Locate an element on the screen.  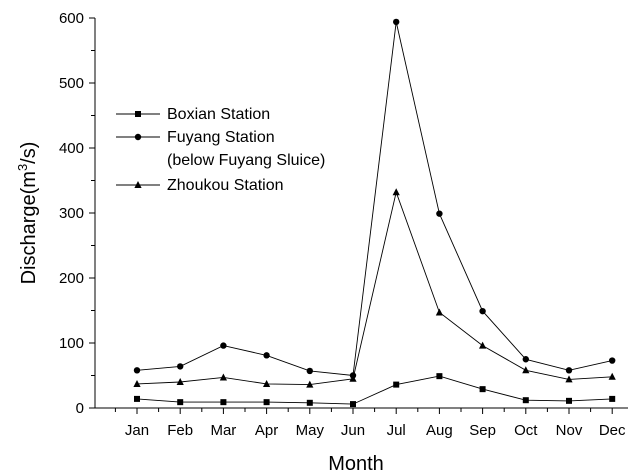
legend-label-fuyang: Fuyang Station is located at coordinates (221, 137).